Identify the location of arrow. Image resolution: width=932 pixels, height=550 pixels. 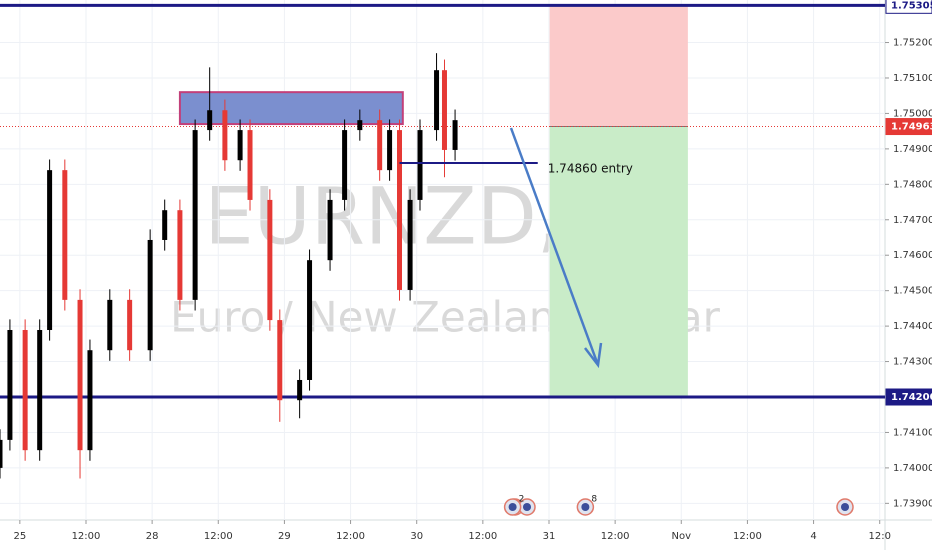
(554, 246).